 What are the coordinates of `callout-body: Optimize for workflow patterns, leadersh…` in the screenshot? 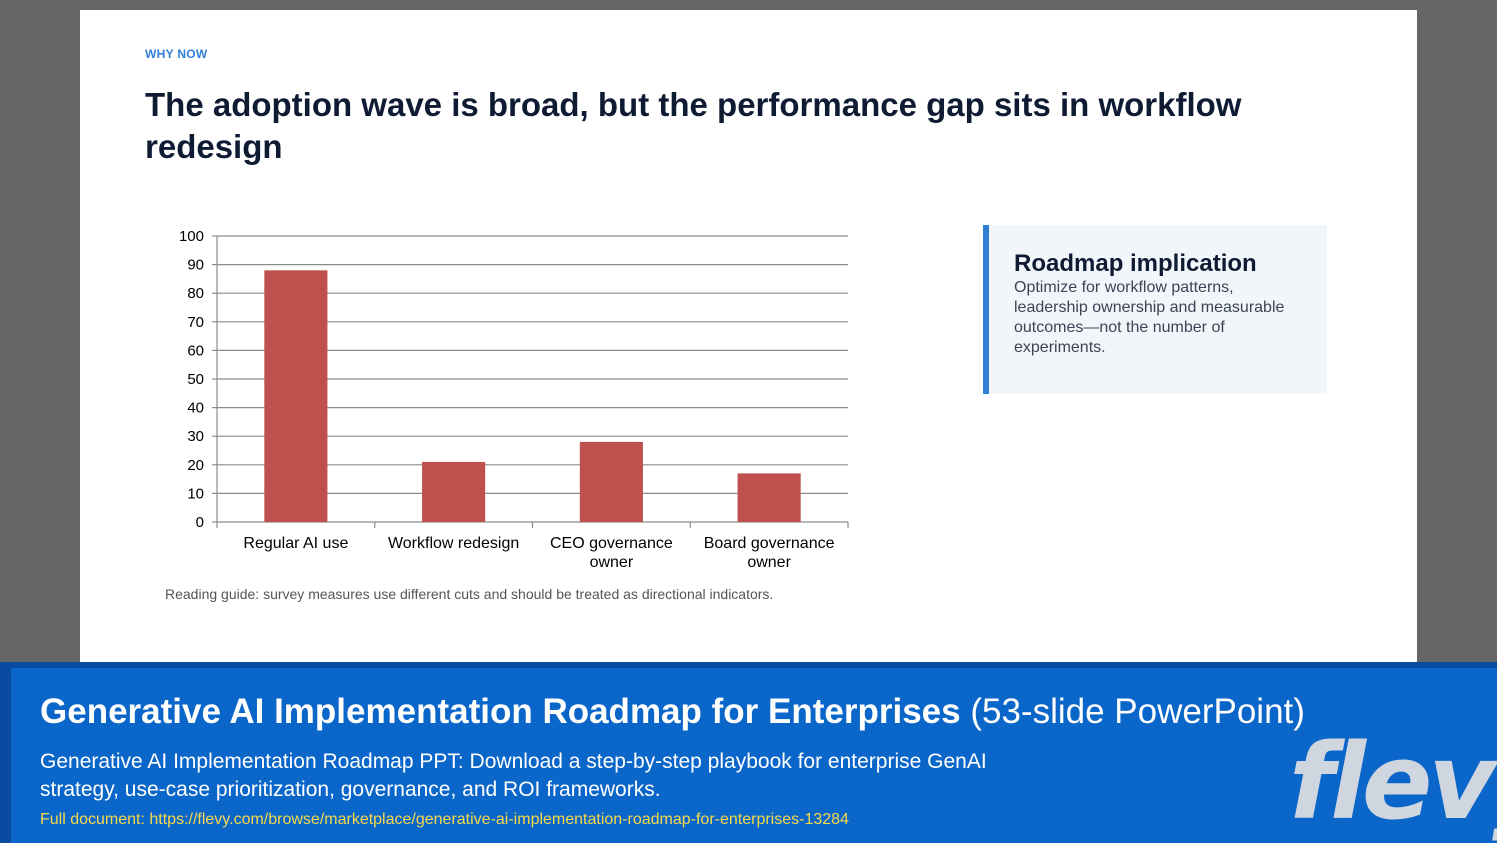 It's located at (1149, 317).